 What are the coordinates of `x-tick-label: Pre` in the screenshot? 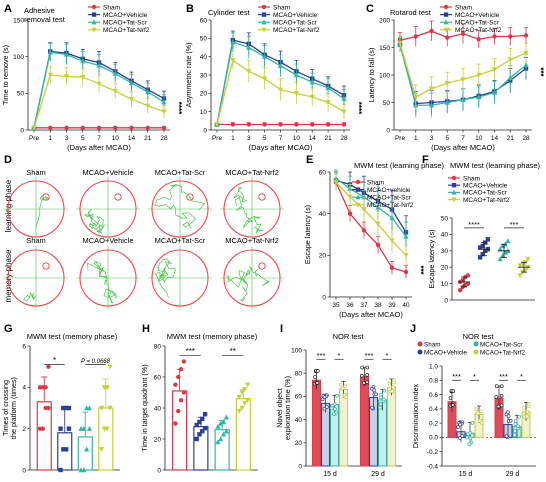 It's located at (217, 138).